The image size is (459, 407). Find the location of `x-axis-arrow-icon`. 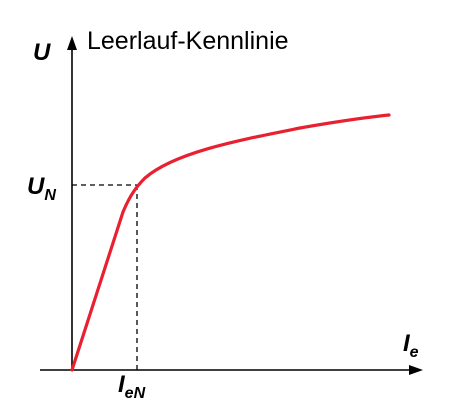

x-axis-arrow-icon is located at coordinates (416, 370).